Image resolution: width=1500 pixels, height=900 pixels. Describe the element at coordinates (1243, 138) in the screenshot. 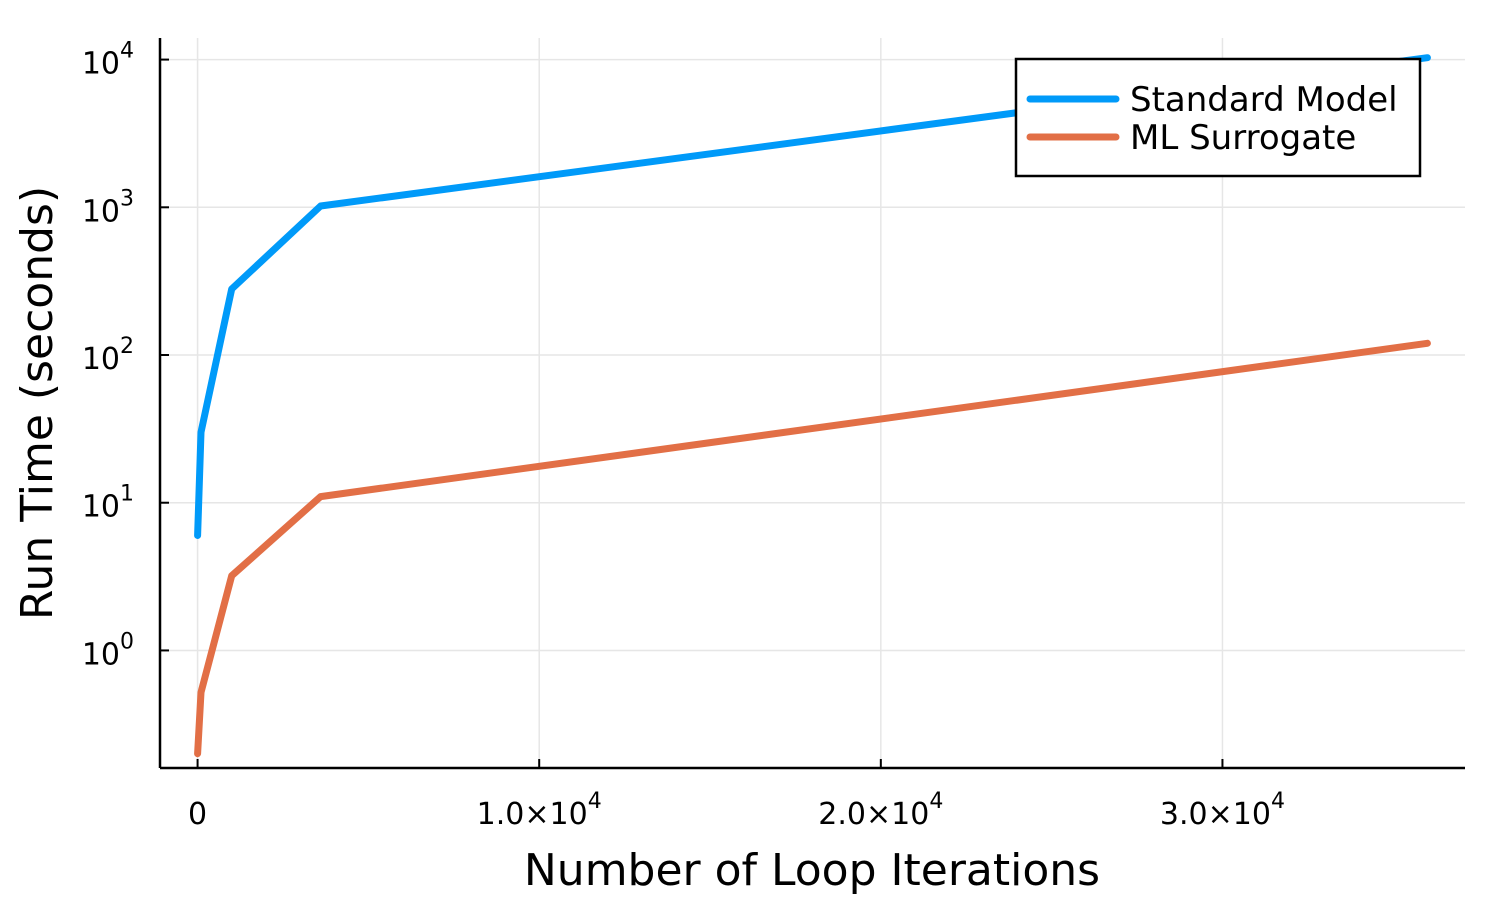

I see `legend-label: ML Surrogate` at that location.